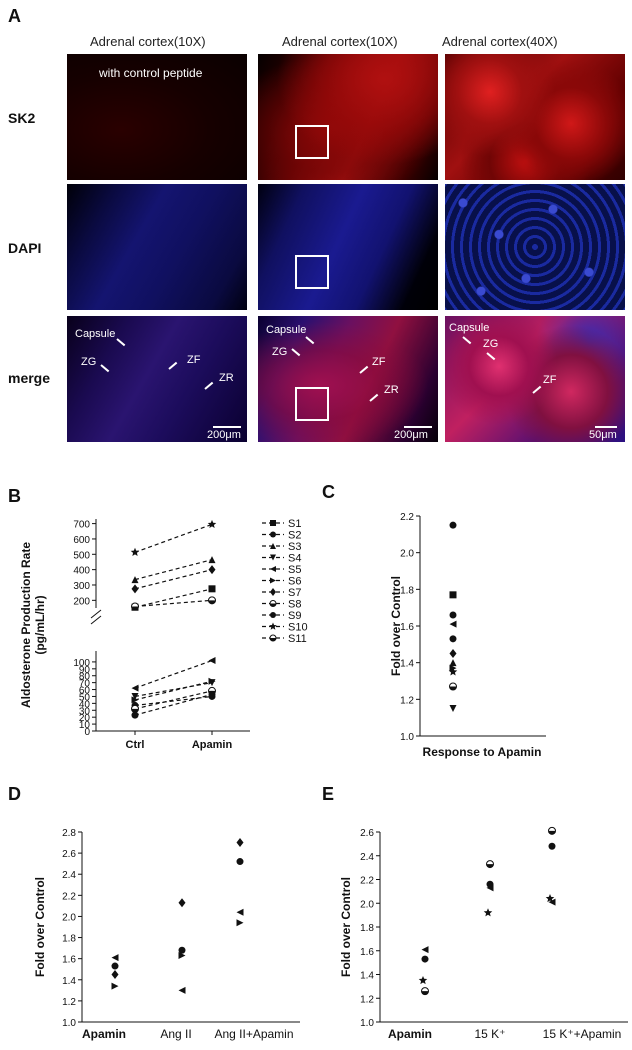  What do you see at coordinates (85, 691) in the screenshot?
I see `y-tick-label: 60` at bounding box center [85, 691].